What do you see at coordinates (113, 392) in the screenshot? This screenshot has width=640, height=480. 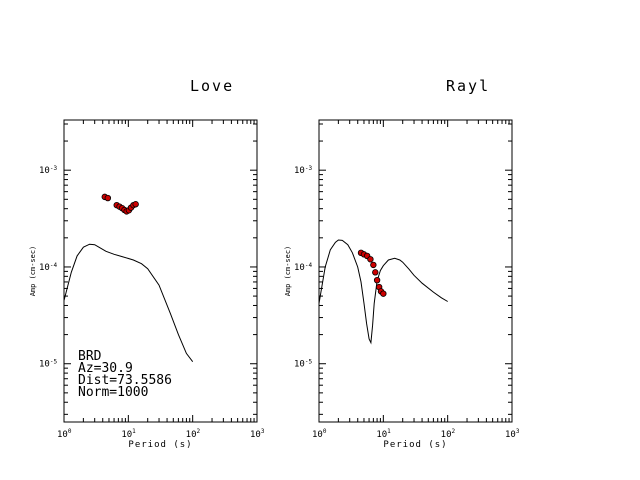 I see `norm-label: Norm=1000` at bounding box center [113, 392].